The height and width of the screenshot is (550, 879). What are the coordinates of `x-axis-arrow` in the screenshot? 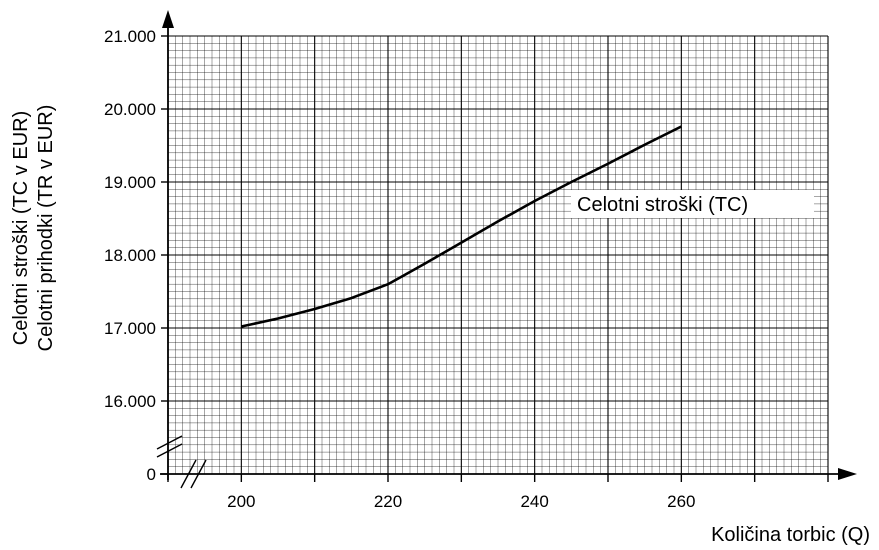 It's located at (847, 474).